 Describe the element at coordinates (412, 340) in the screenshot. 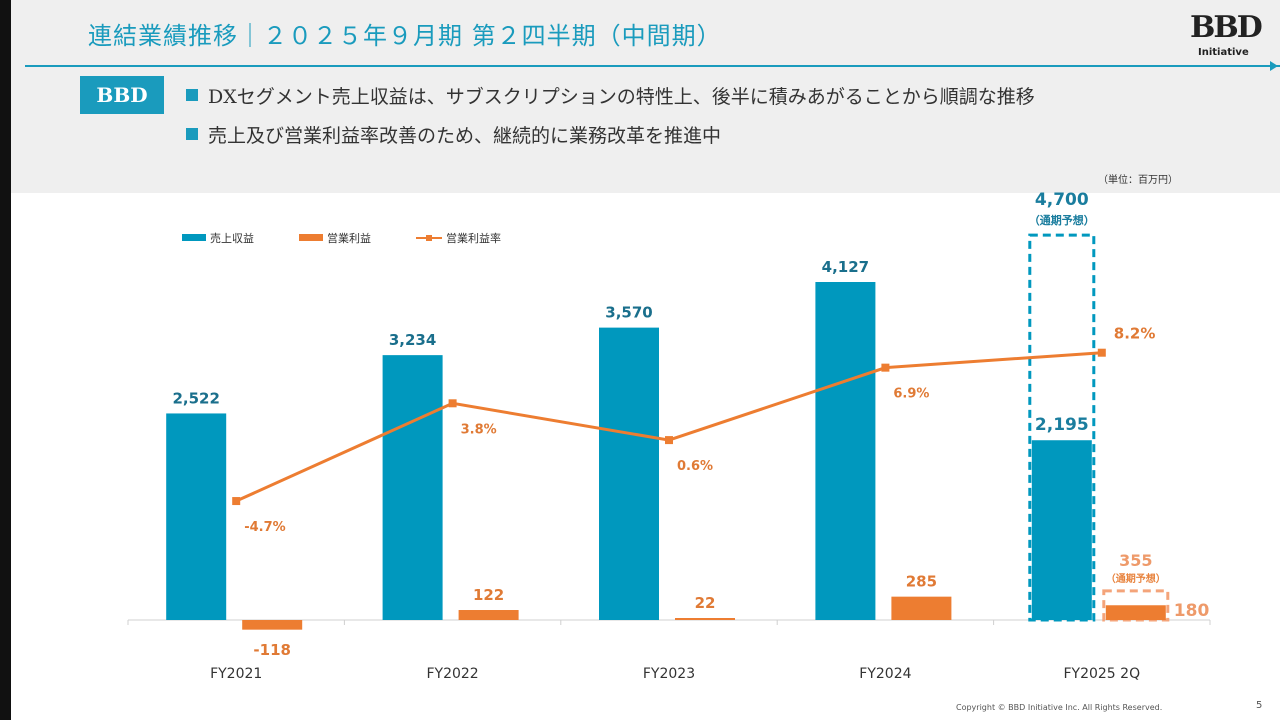

I see `revenue-bar-label: 3,234` at that location.